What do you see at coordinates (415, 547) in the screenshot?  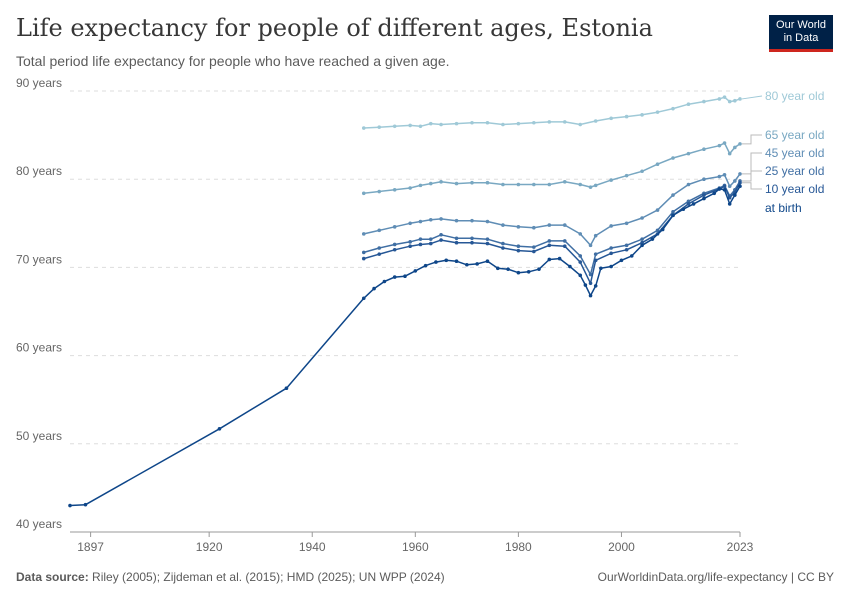 I see `x-tick-label: 1960` at bounding box center [415, 547].